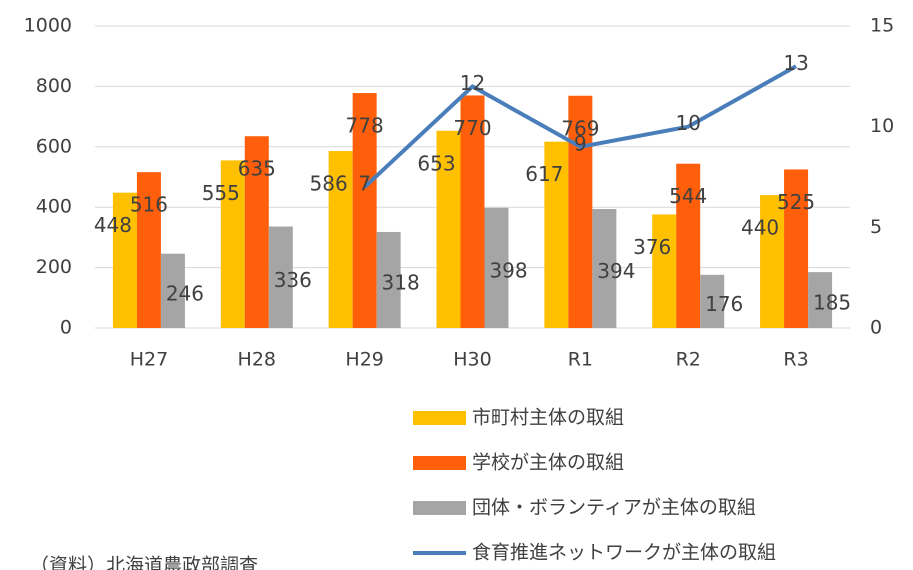 The height and width of the screenshot is (570, 913). What do you see at coordinates (652, 247) in the screenshot?
I see `data-label: 376` at bounding box center [652, 247].